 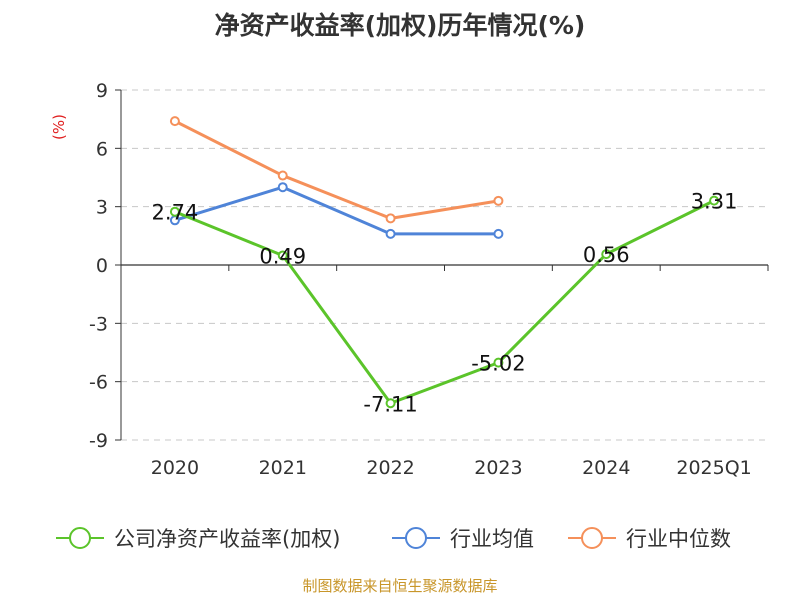 What do you see at coordinates (227, 539) in the screenshot?
I see `legend-label: 公司净资产收益率(加权)` at bounding box center [227, 539].